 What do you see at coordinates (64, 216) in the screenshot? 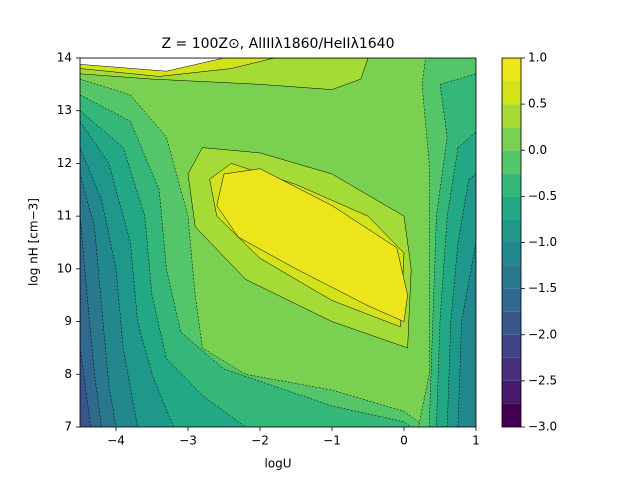
I see `y-tick-label: 11` at bounding box center [64, 216].